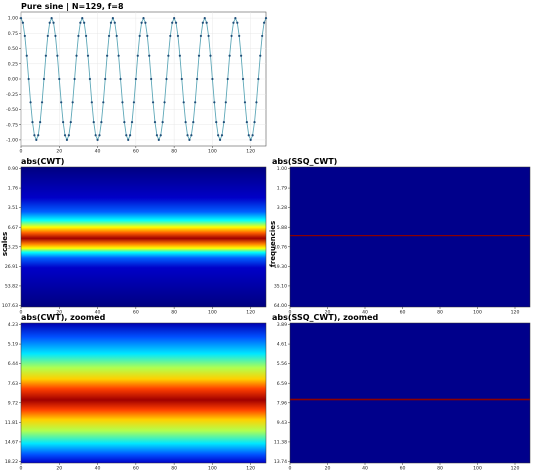 The width and height of the screenshot is (540, 471). I want to click on x-tick-label: 60, so click(403, 468).